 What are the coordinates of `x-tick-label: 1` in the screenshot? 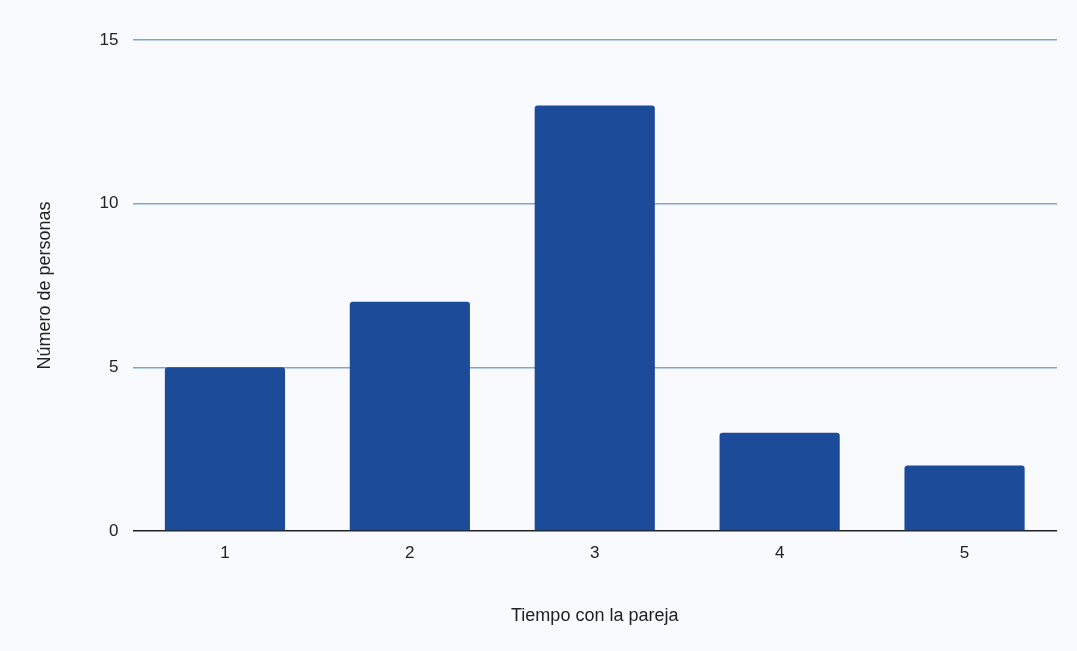 It's located at (225, 552).